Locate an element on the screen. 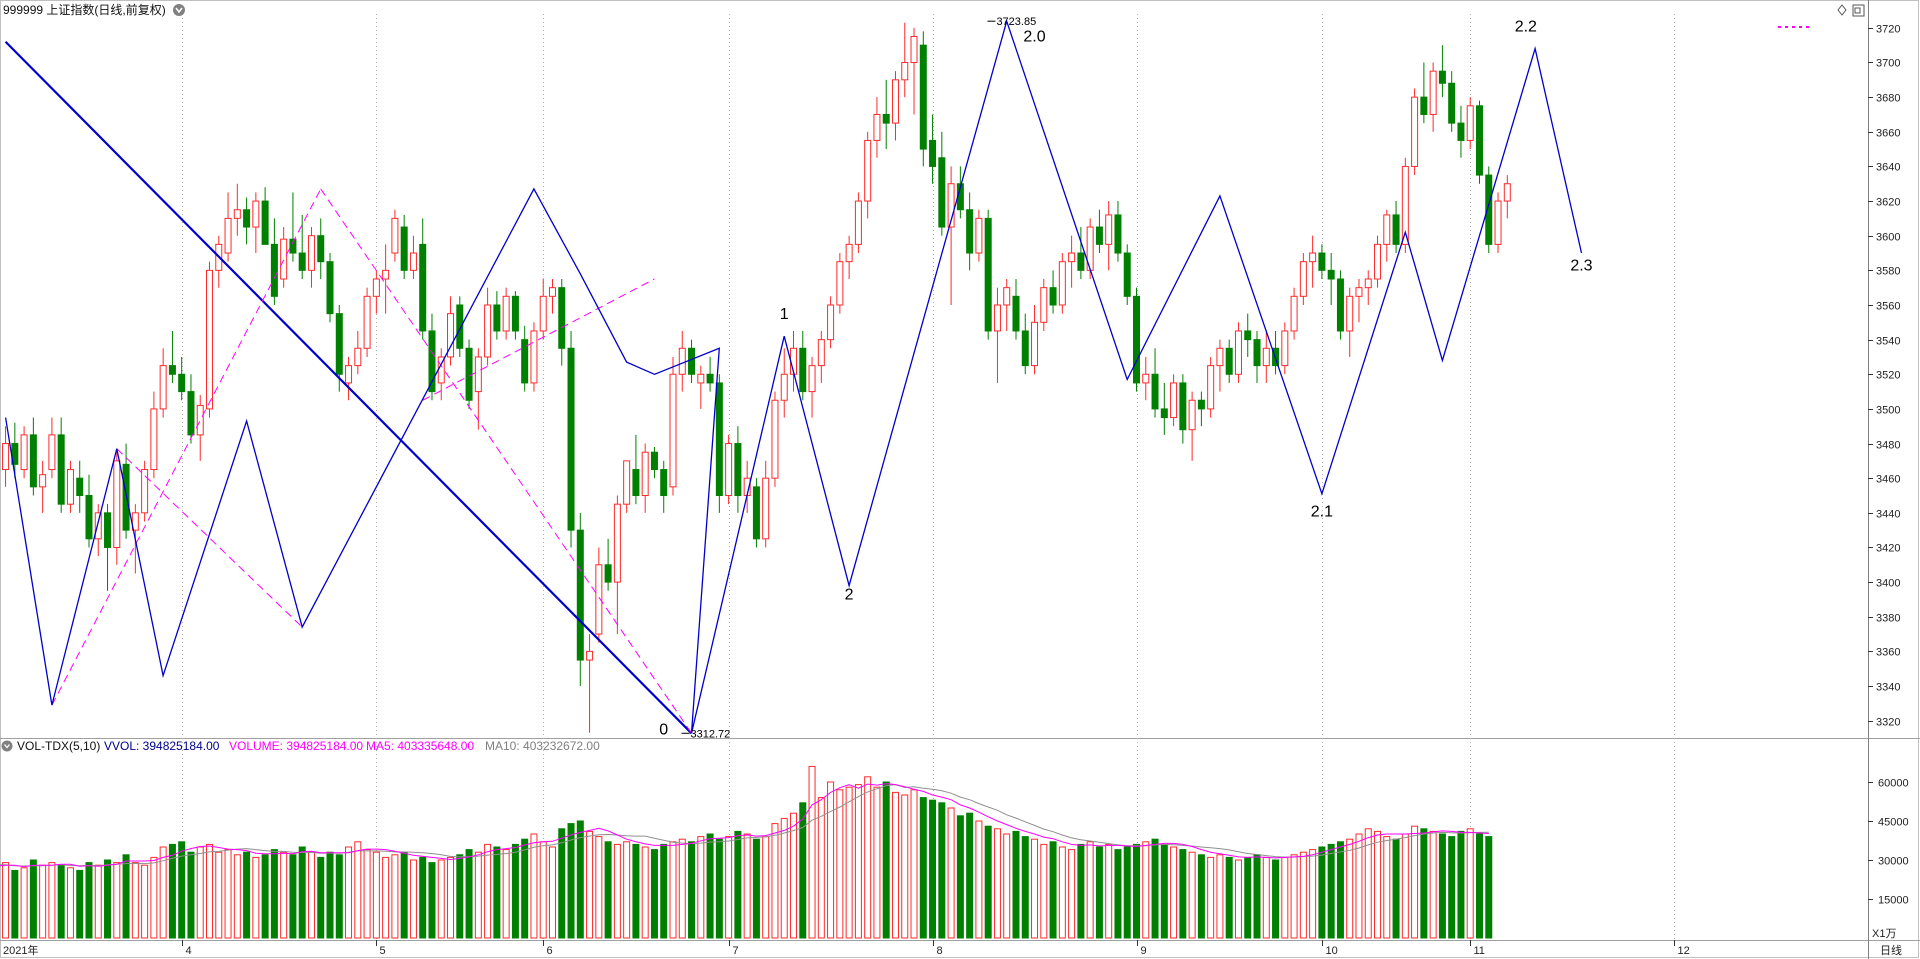 This screenshot has width=1920, height=959. price-tick-label: 3560 is located at coordinates (1888, 307).